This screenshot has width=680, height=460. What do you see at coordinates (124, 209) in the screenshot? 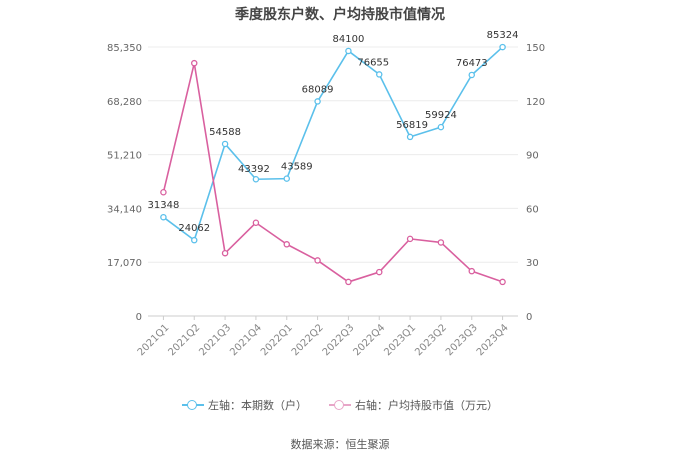
I see `y-left-tick-label: 34,140` at bounding box center [124, 209].